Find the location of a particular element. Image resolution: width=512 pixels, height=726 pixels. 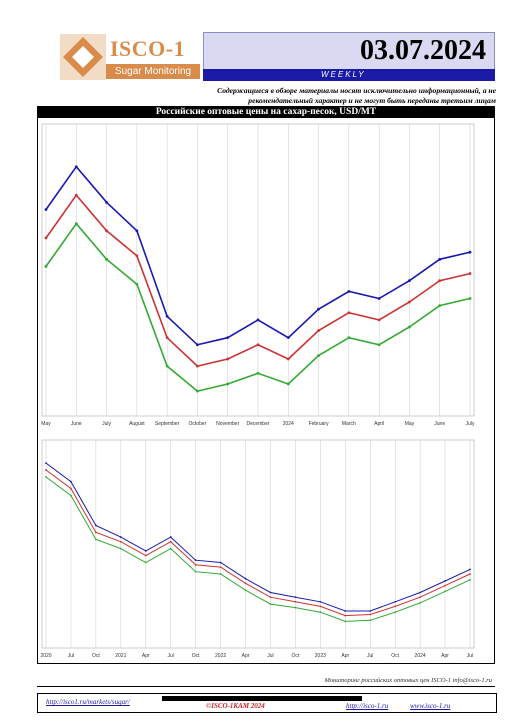

footer-link-markets: http://isco1.ru/markets/sugar/ is located at coordinates (88, 702).